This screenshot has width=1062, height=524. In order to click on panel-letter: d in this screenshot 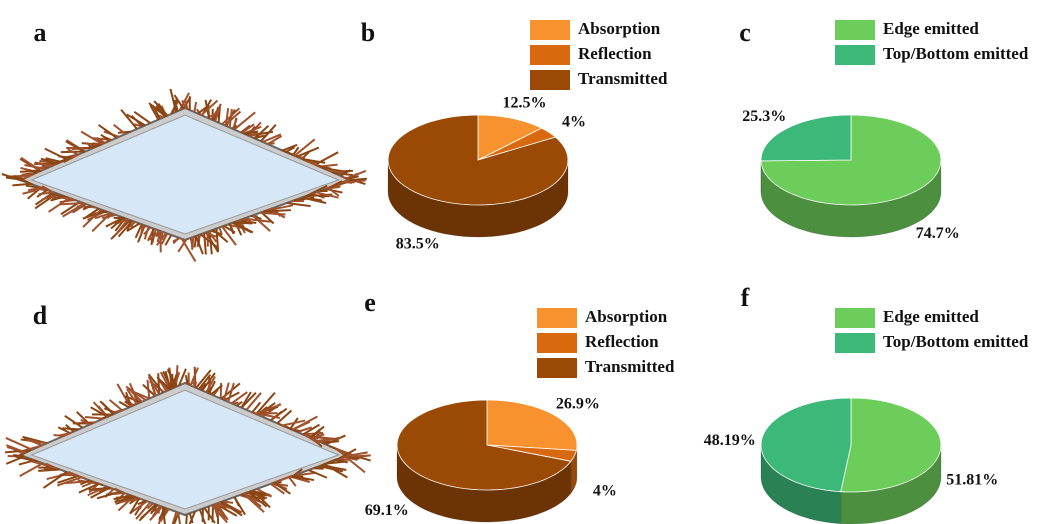, I will do `click(40, 315)`.